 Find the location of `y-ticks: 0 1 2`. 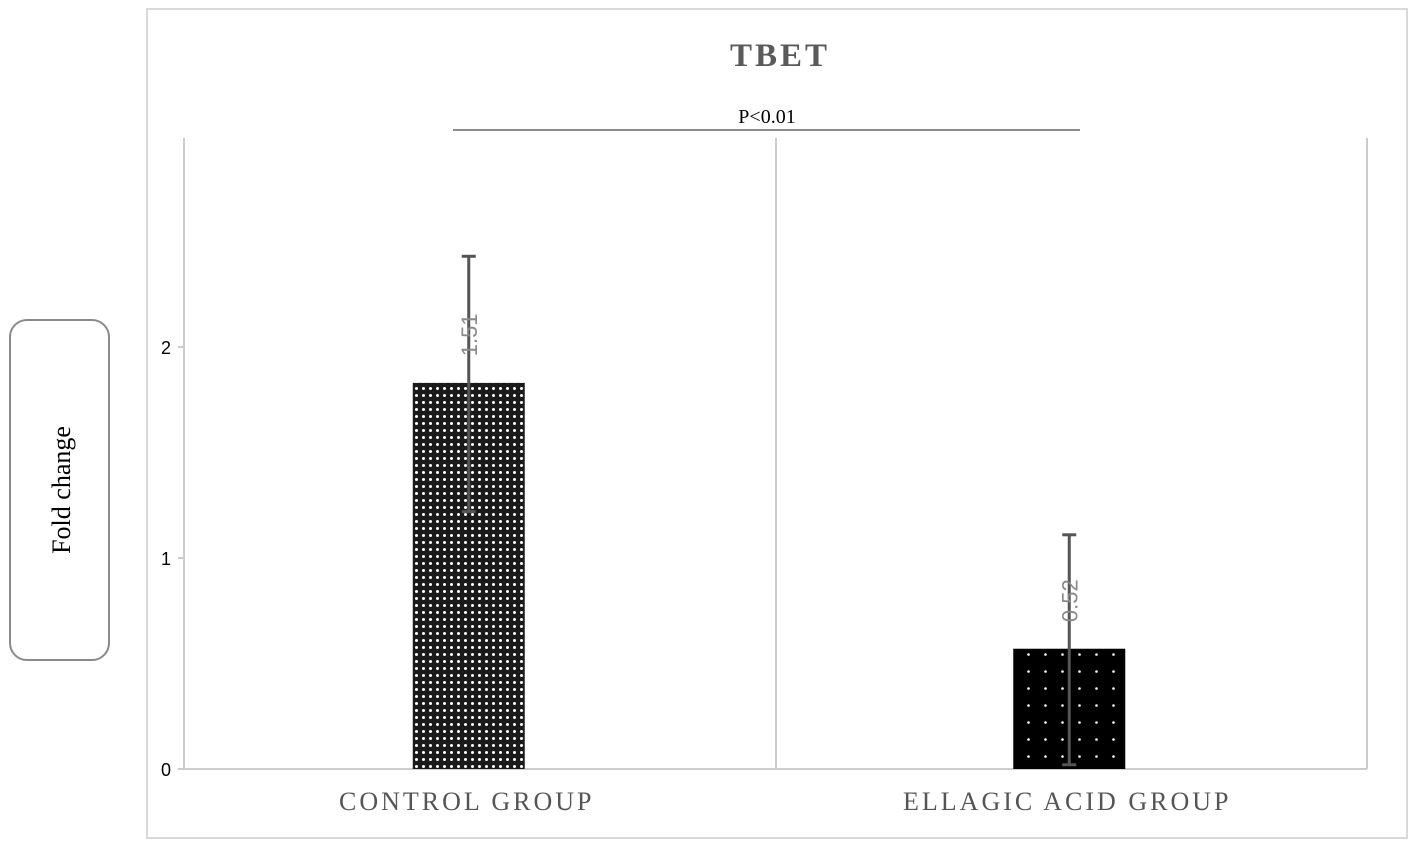

y-ticks: 0 1 2 is located at coordinates (172, 559).